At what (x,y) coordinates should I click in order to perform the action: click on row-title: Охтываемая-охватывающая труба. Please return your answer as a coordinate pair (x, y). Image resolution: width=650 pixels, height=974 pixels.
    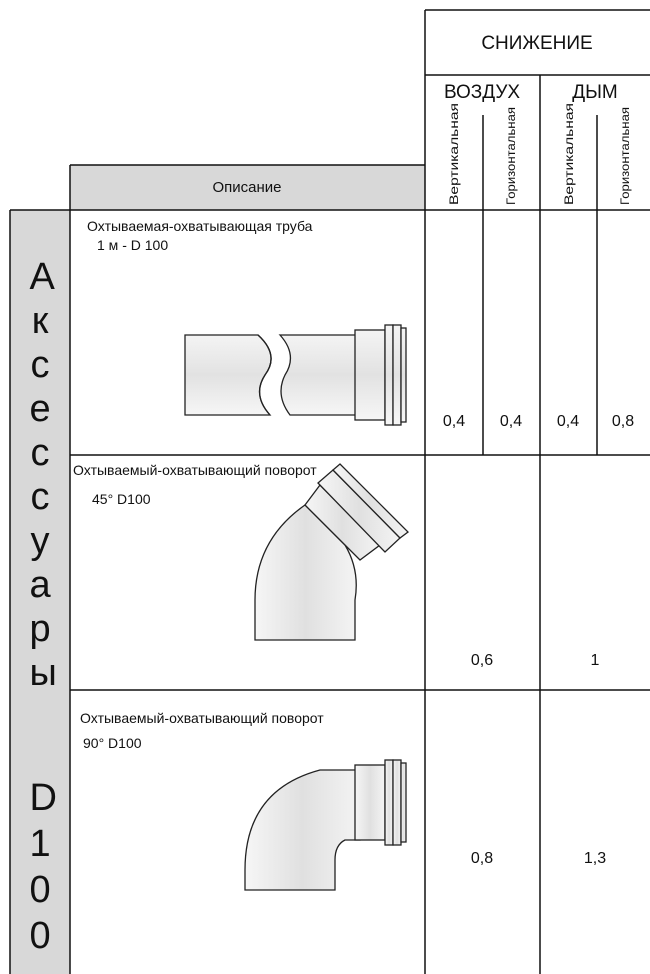
    Looking at the image, I should click on (200, 226).